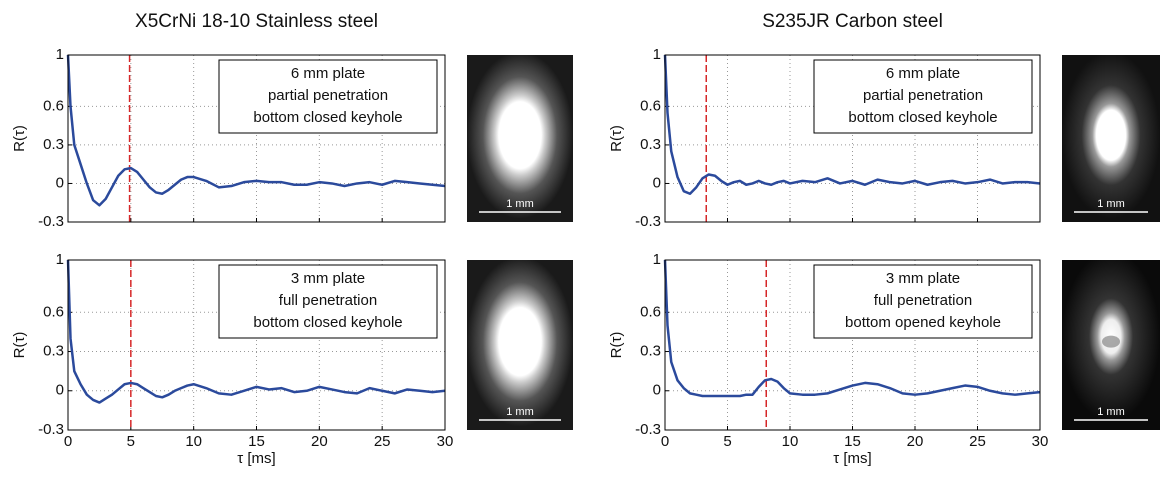 This screenshot has width=1160, height=478. What do you see at coordinates (923, 322) in the screenshot?
I see `annotation-text: bottom opened keyhole` at bounding box center [923, 322].